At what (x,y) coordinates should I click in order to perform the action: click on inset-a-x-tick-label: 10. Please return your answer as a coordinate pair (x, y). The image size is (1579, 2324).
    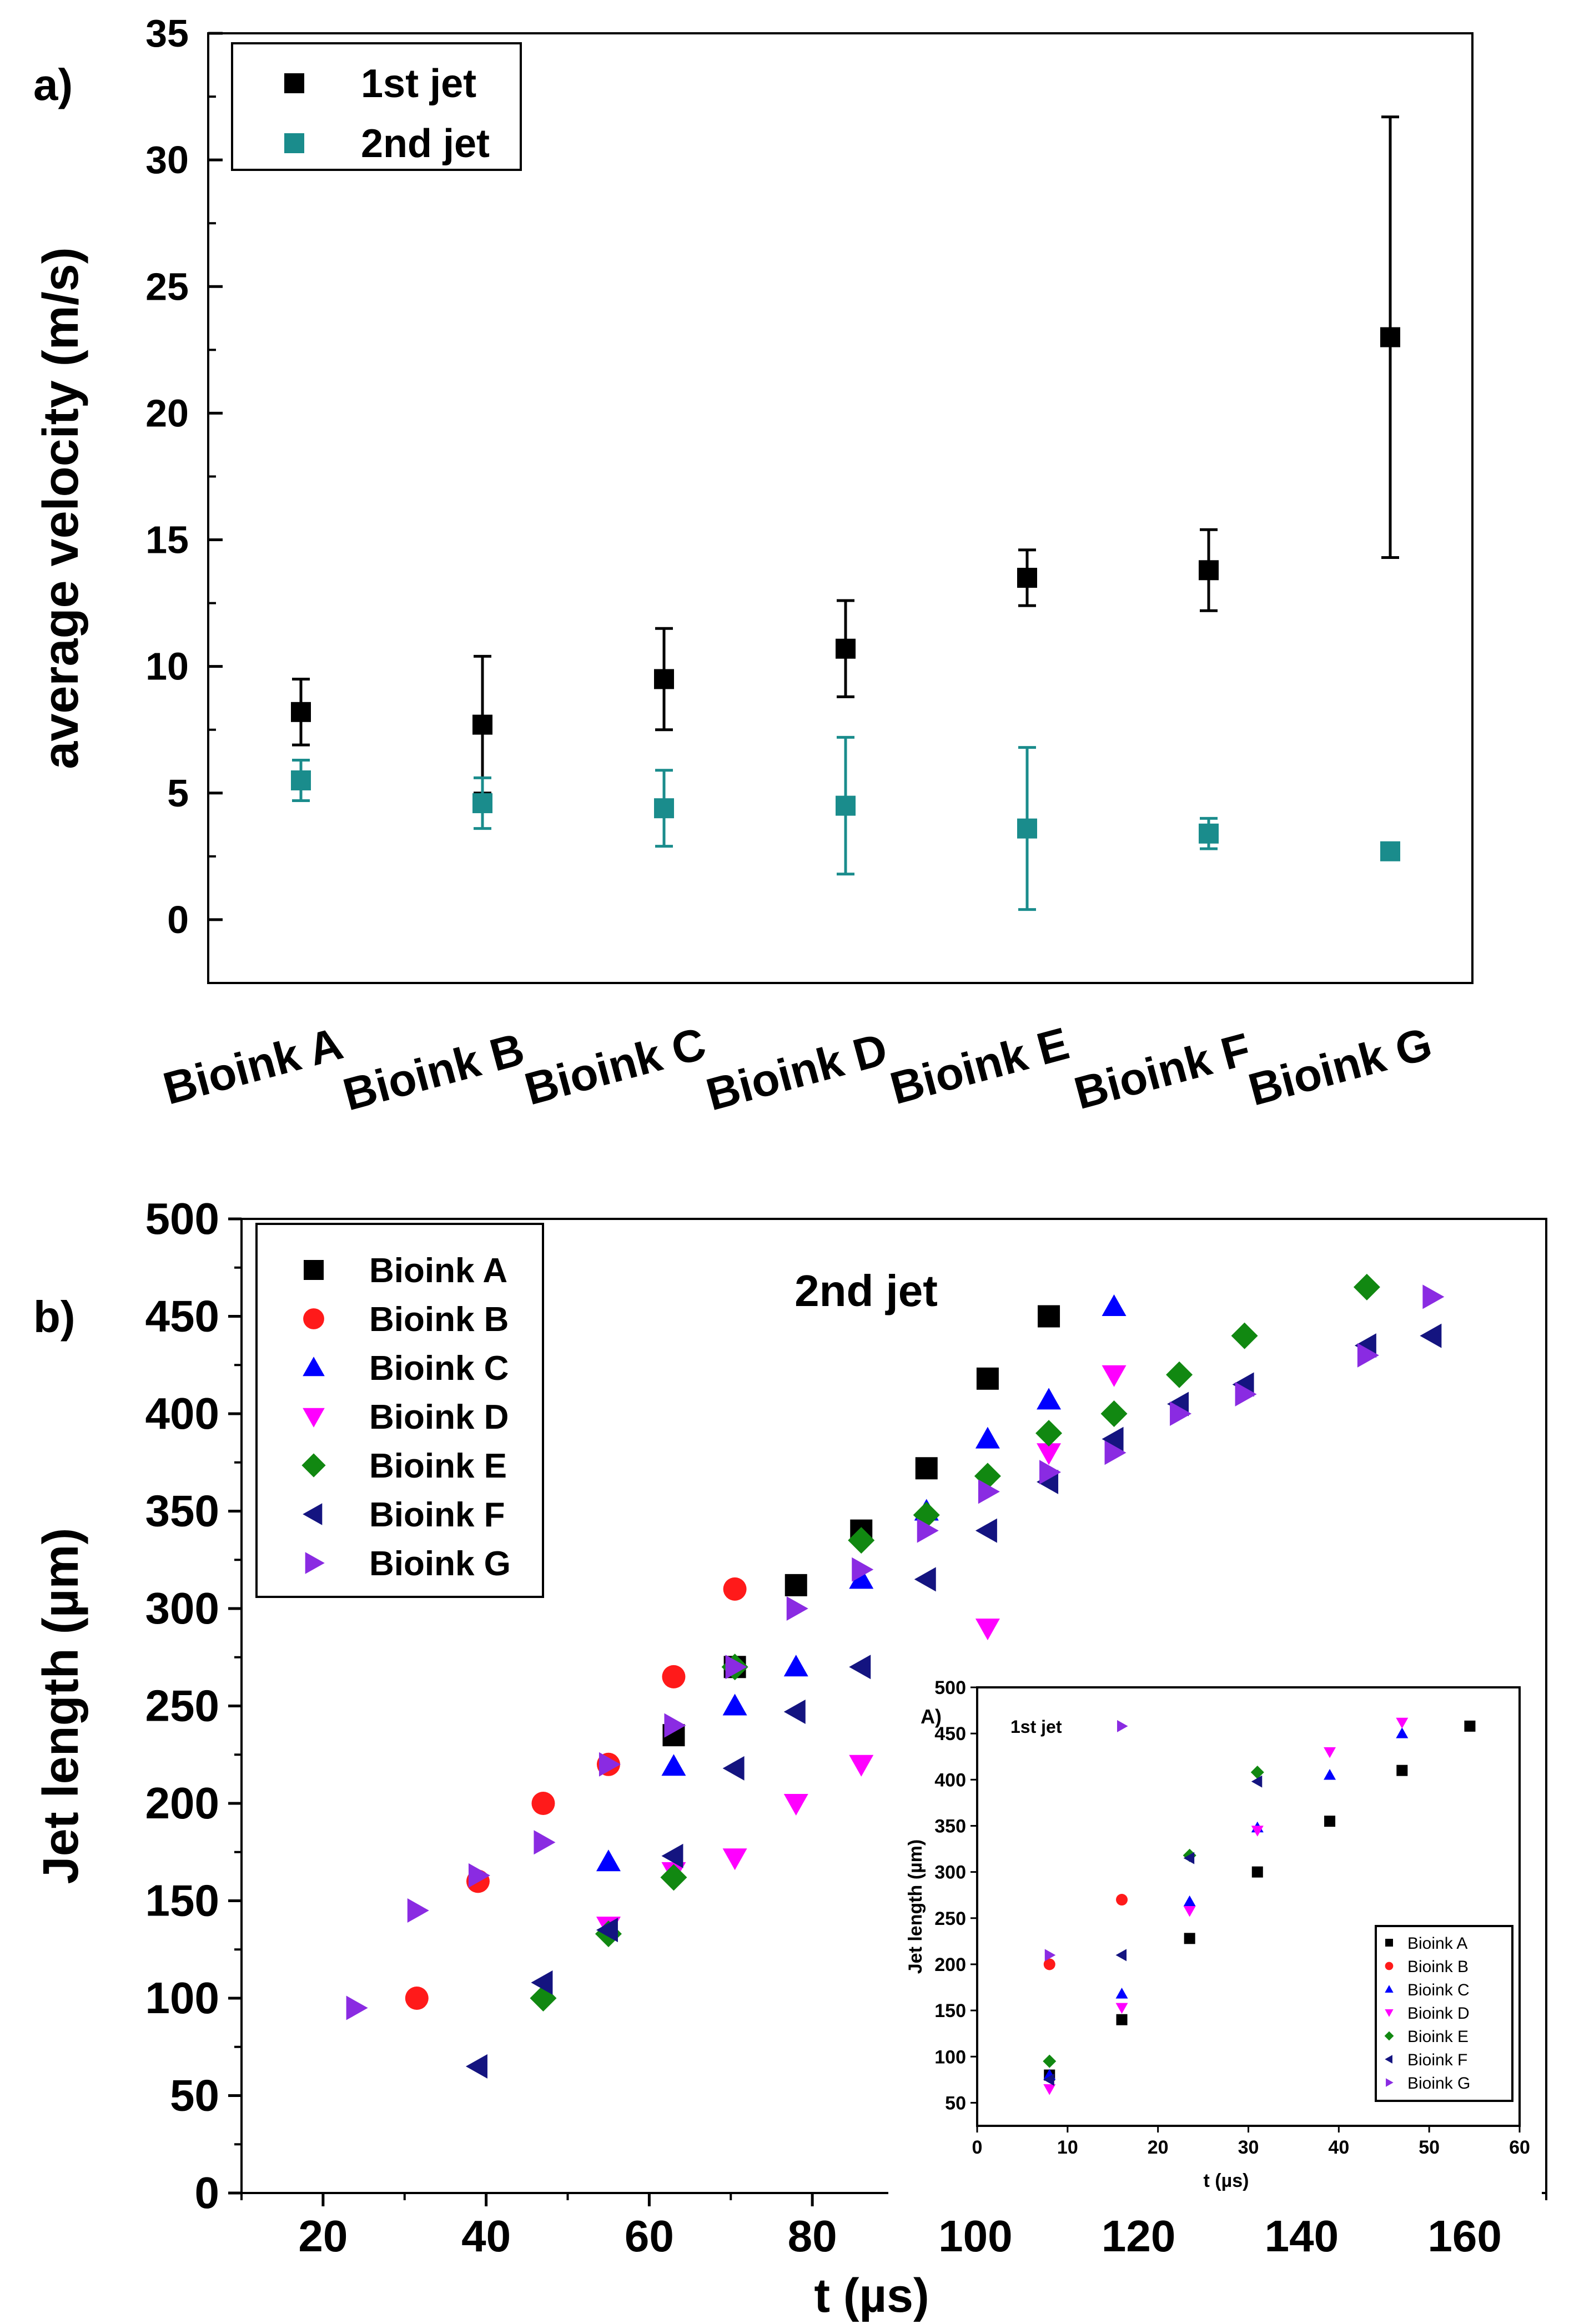
    Looking at the image, I should click on (1067, 2147).